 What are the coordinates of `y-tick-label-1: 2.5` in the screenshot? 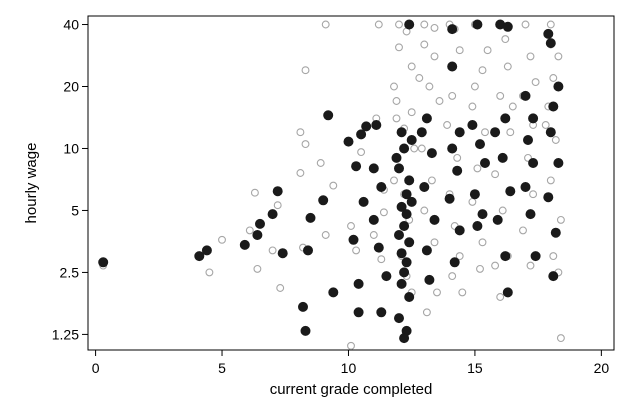 It's located at (70, 272).